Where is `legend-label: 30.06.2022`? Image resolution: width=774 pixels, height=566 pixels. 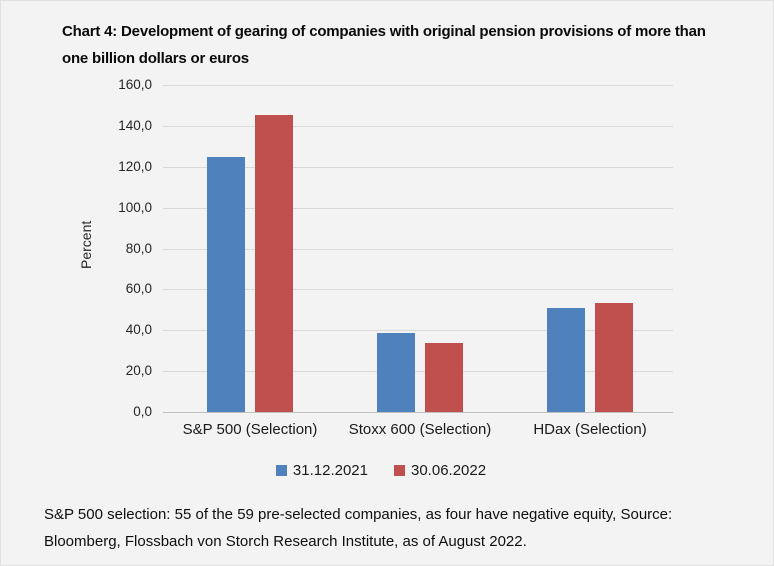 legend-label: 30.06.2022 is located at coordinates (449, 470).